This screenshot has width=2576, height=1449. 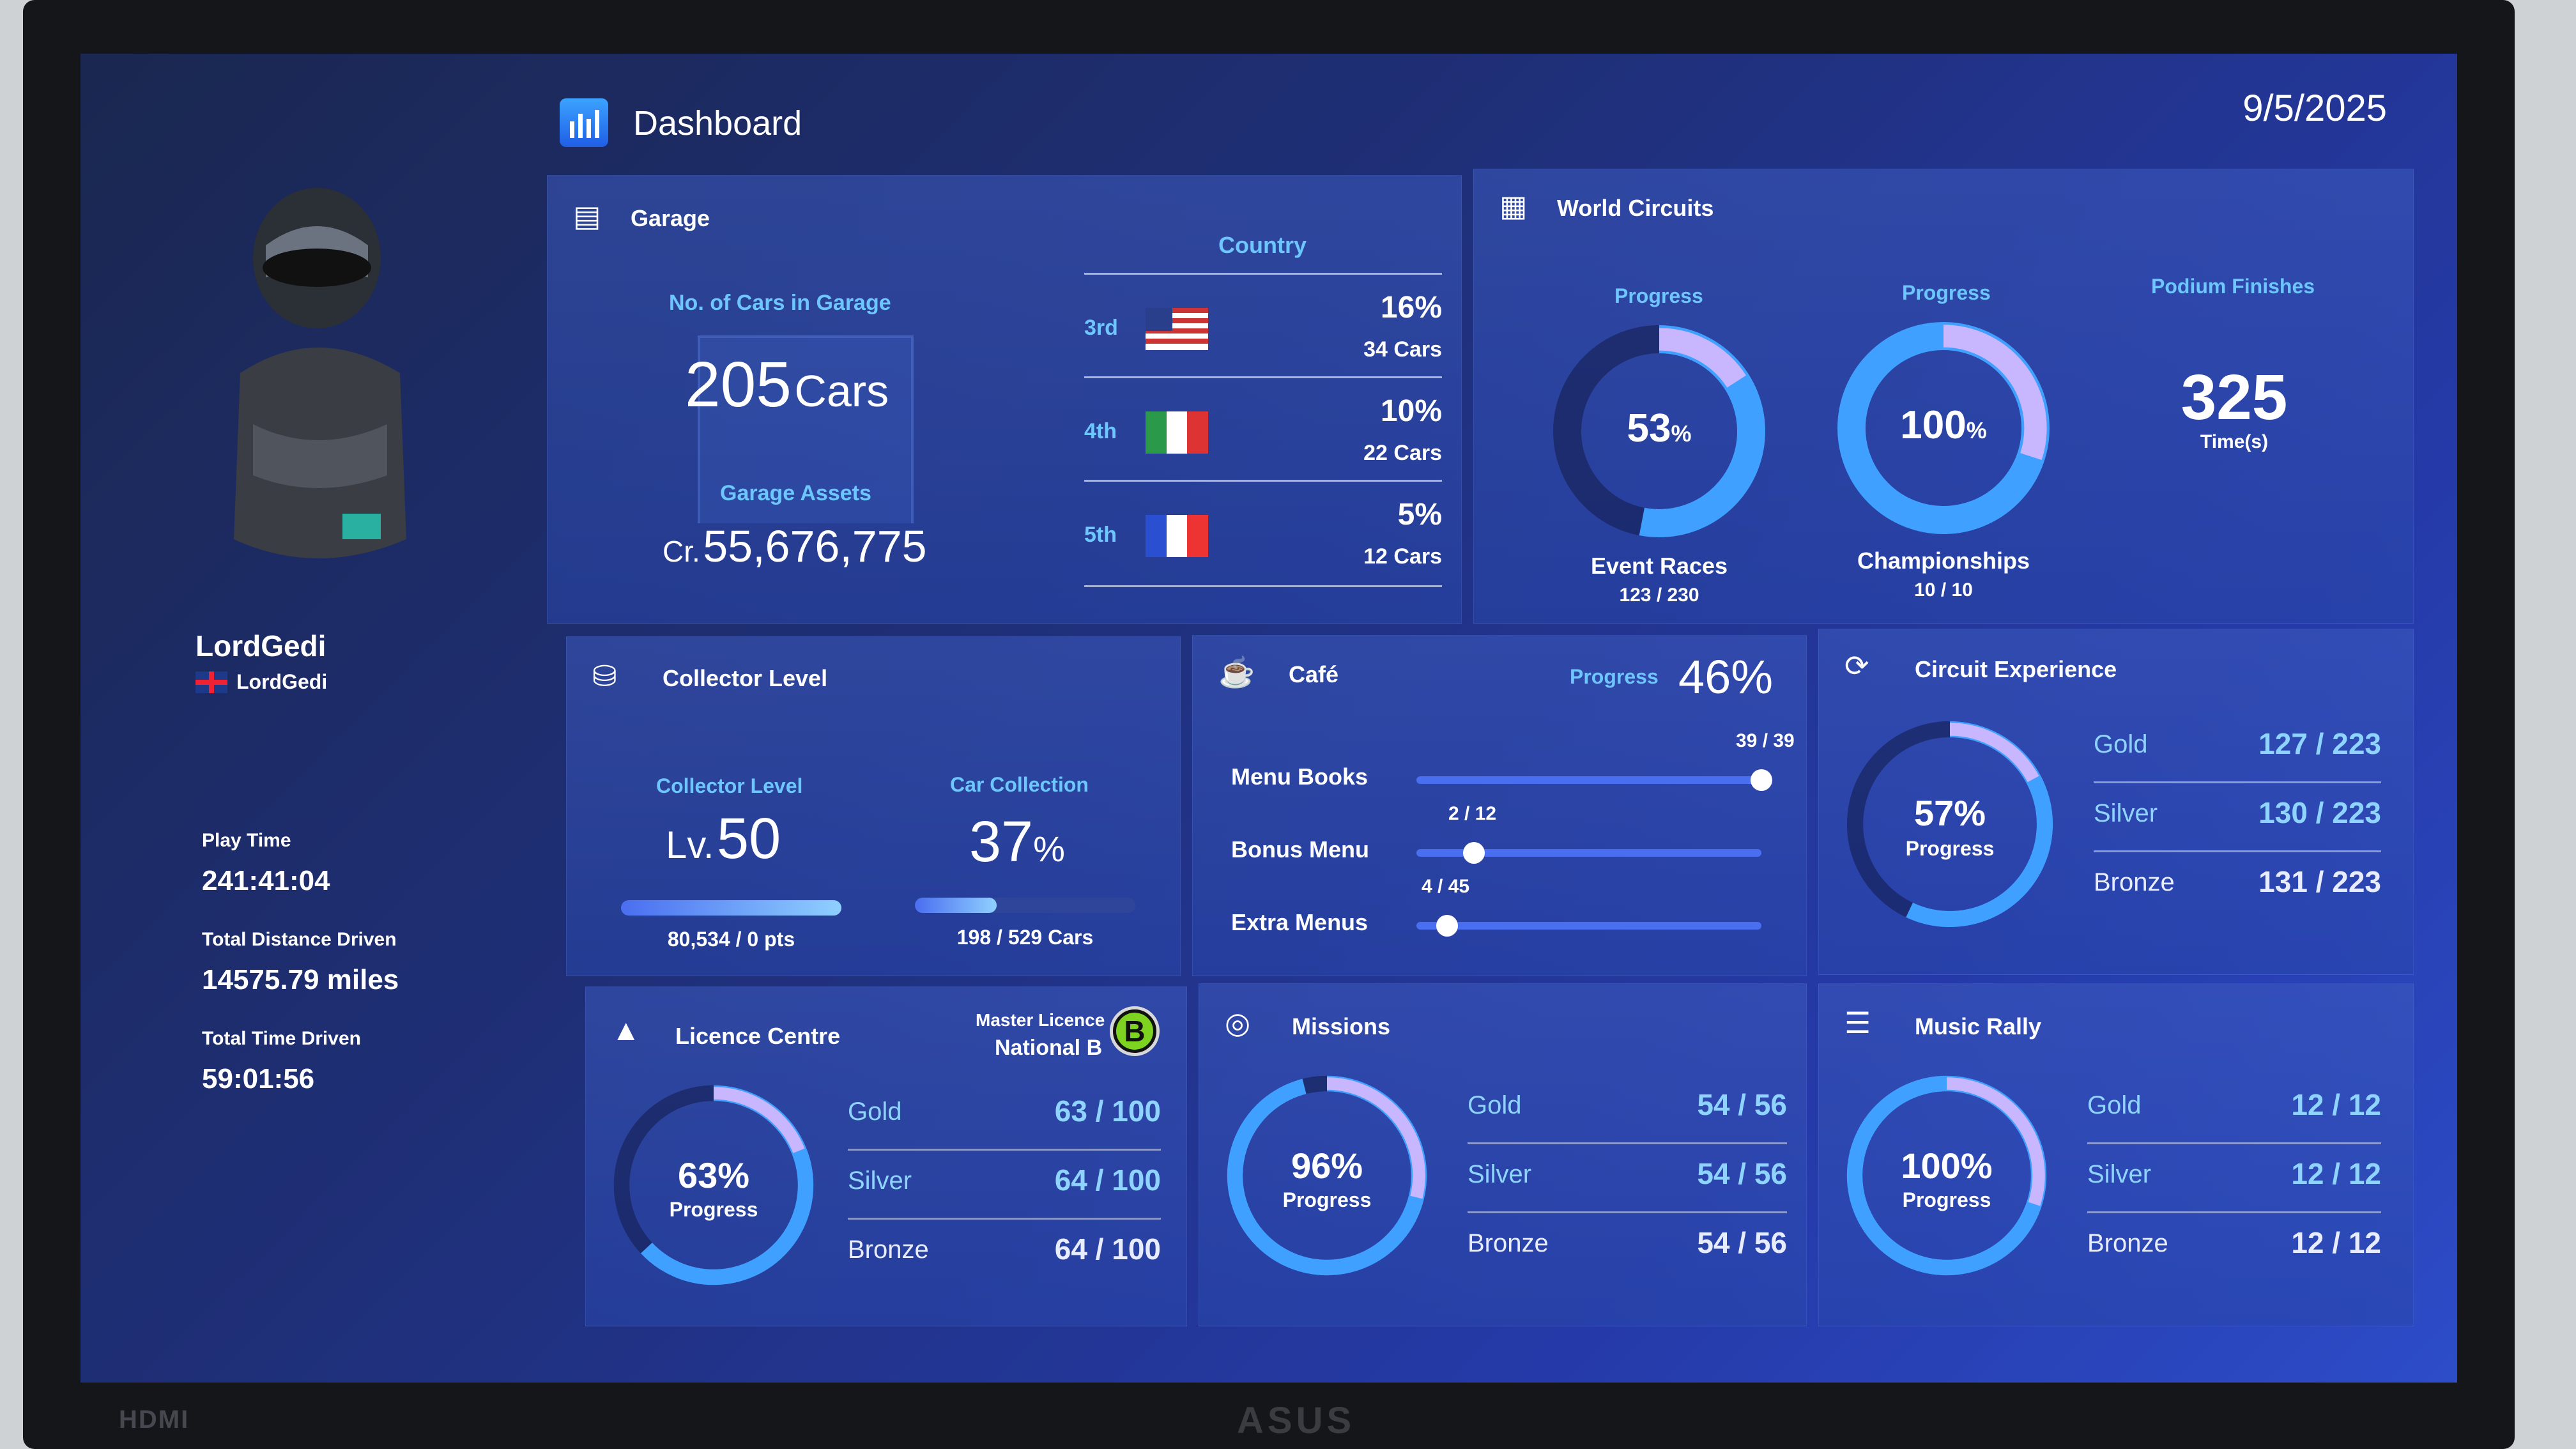 What do you see at coordinates (1659, 566) in the screenshot?
I see `event-races-name: Event Races` at bounding box center [1659, 566].